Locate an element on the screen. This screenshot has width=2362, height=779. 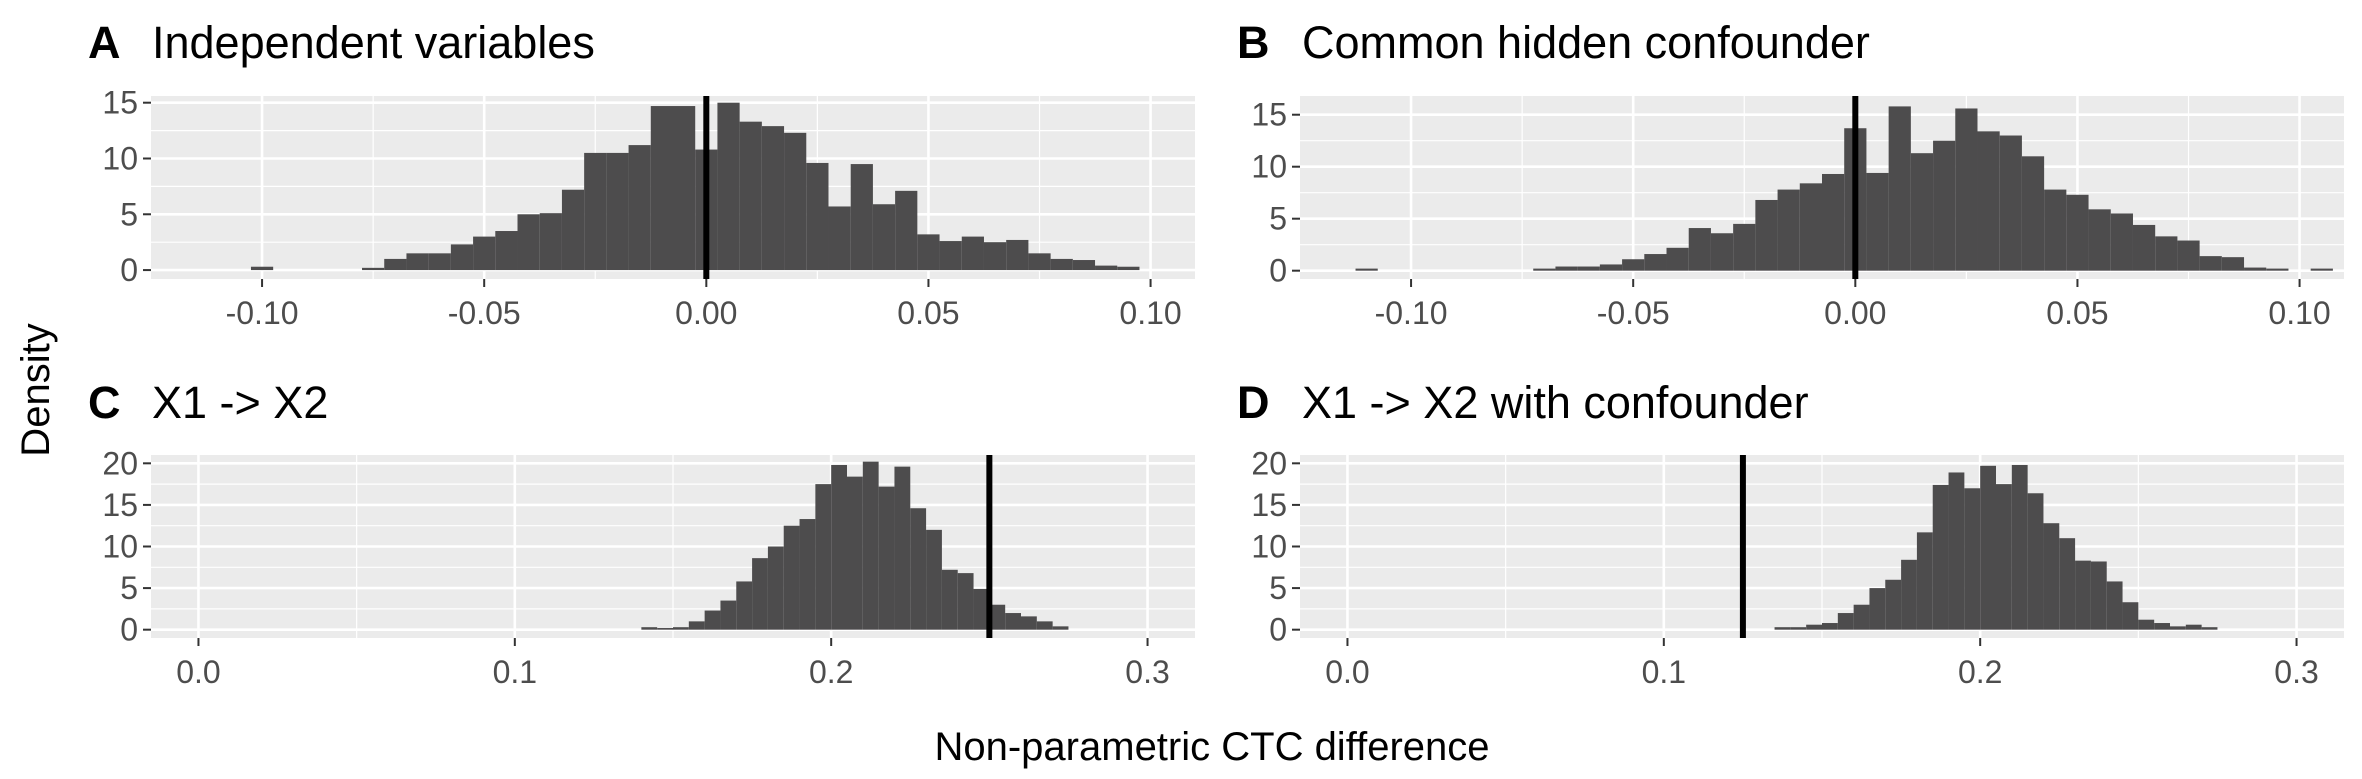
panel-d-tag: D is located at coordinates (1253, 402).